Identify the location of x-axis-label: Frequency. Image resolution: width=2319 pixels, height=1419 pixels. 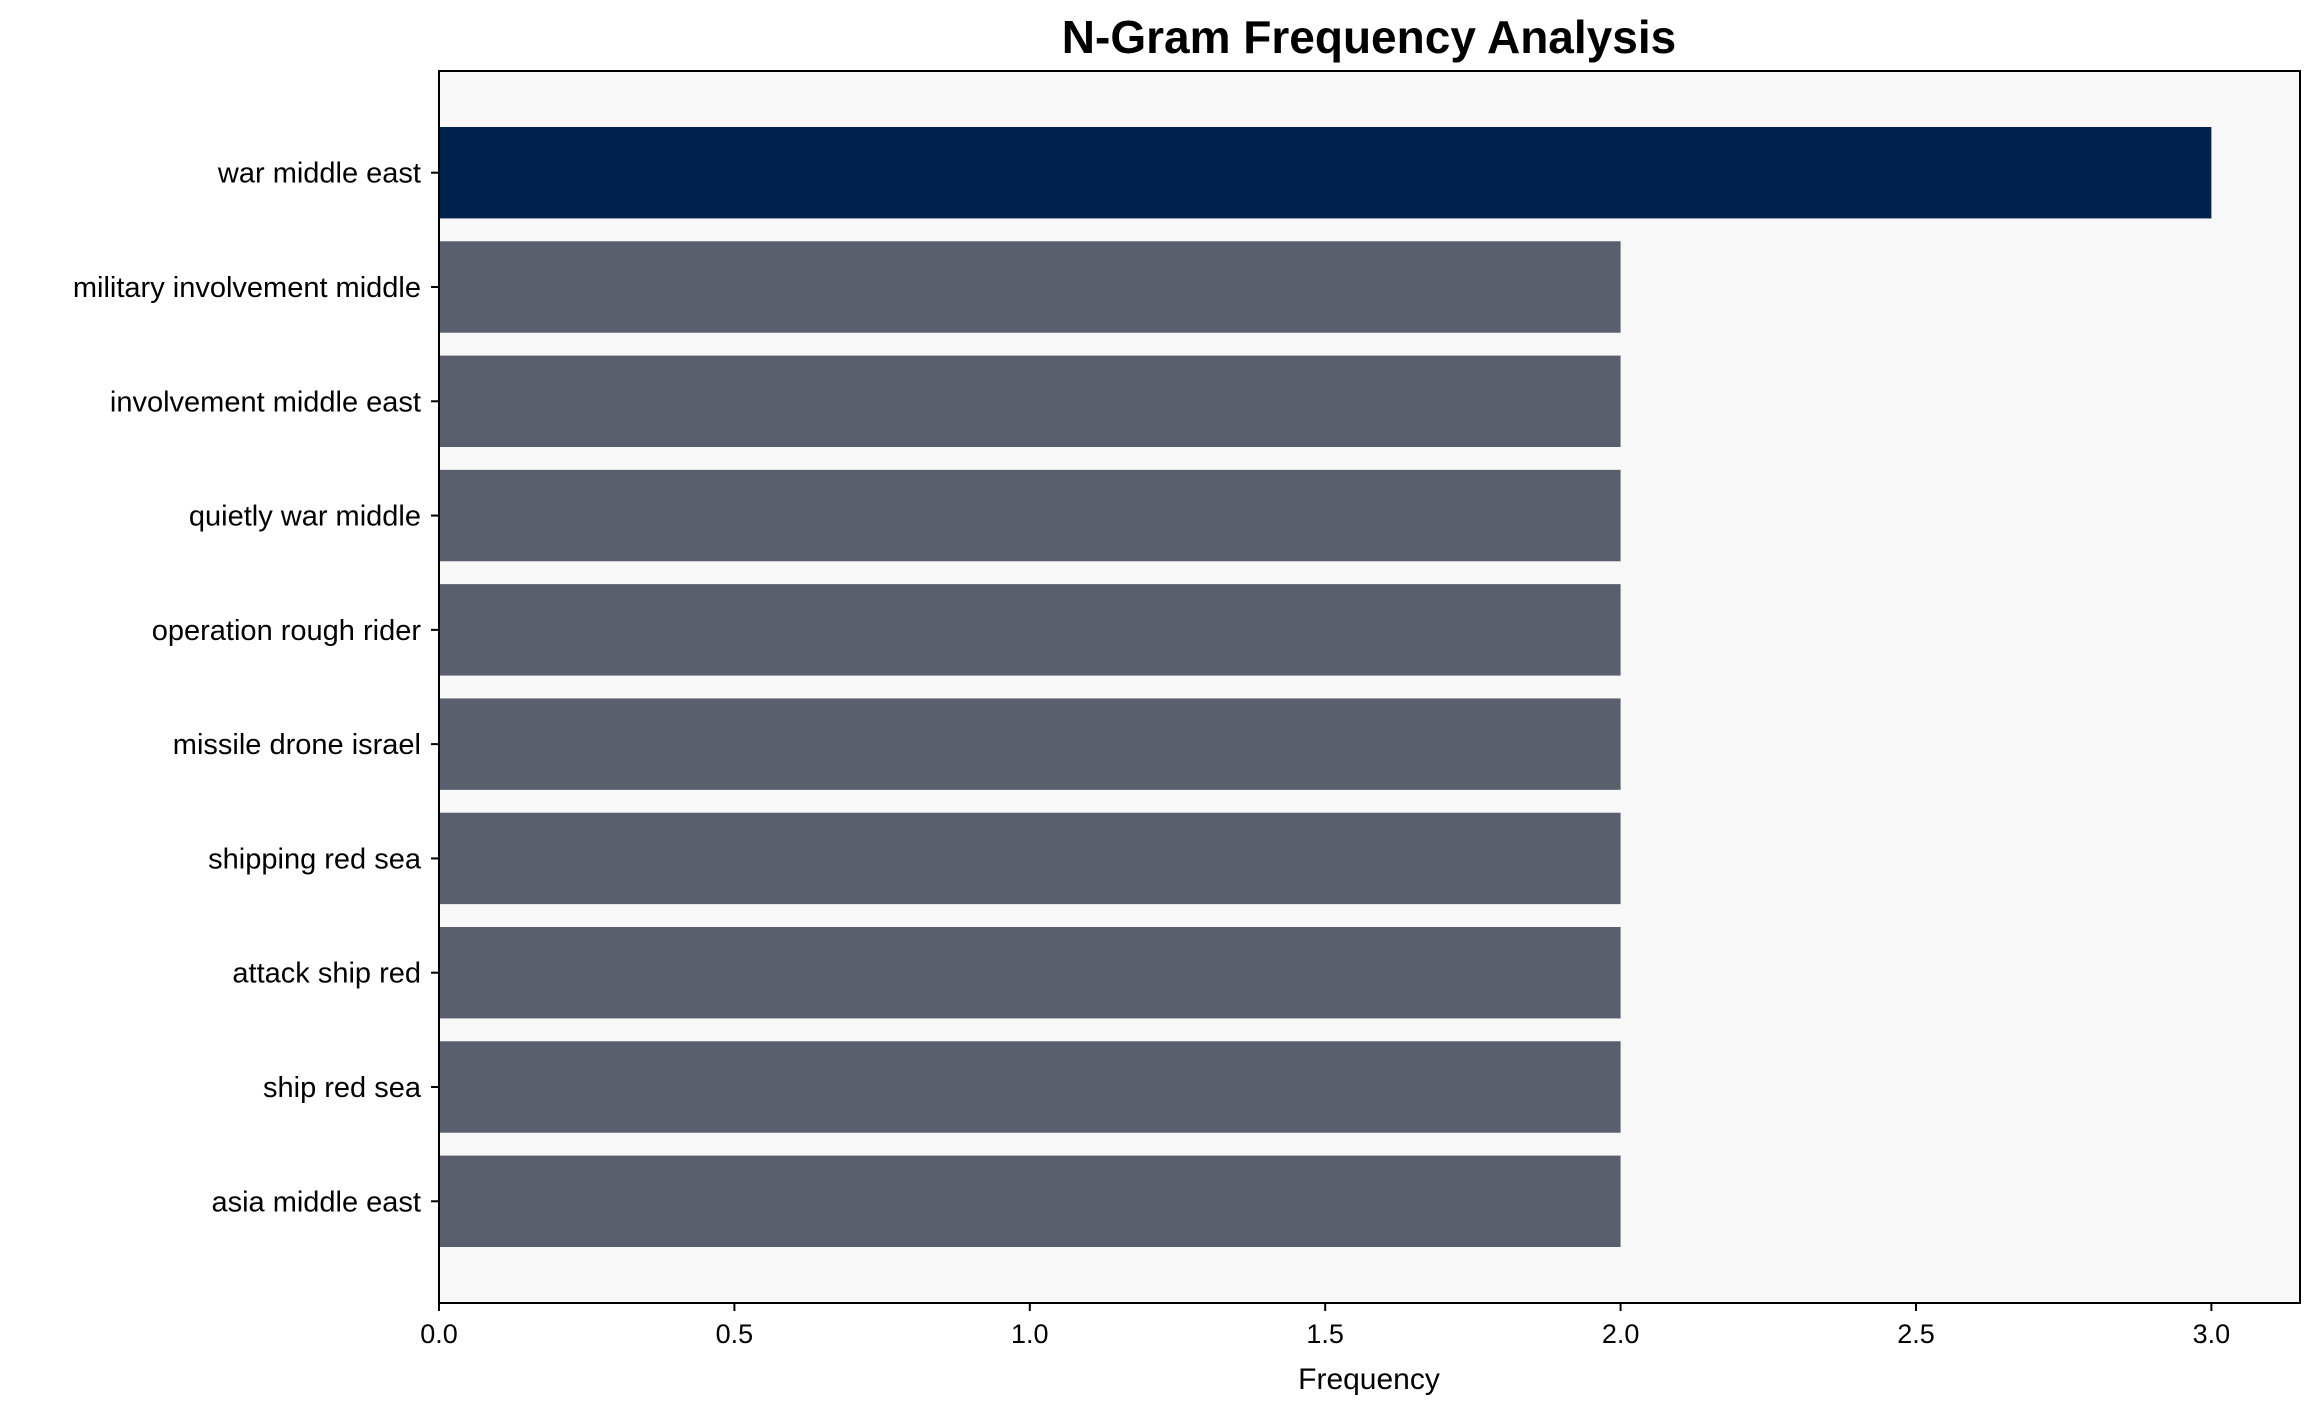
(1369, 1379).